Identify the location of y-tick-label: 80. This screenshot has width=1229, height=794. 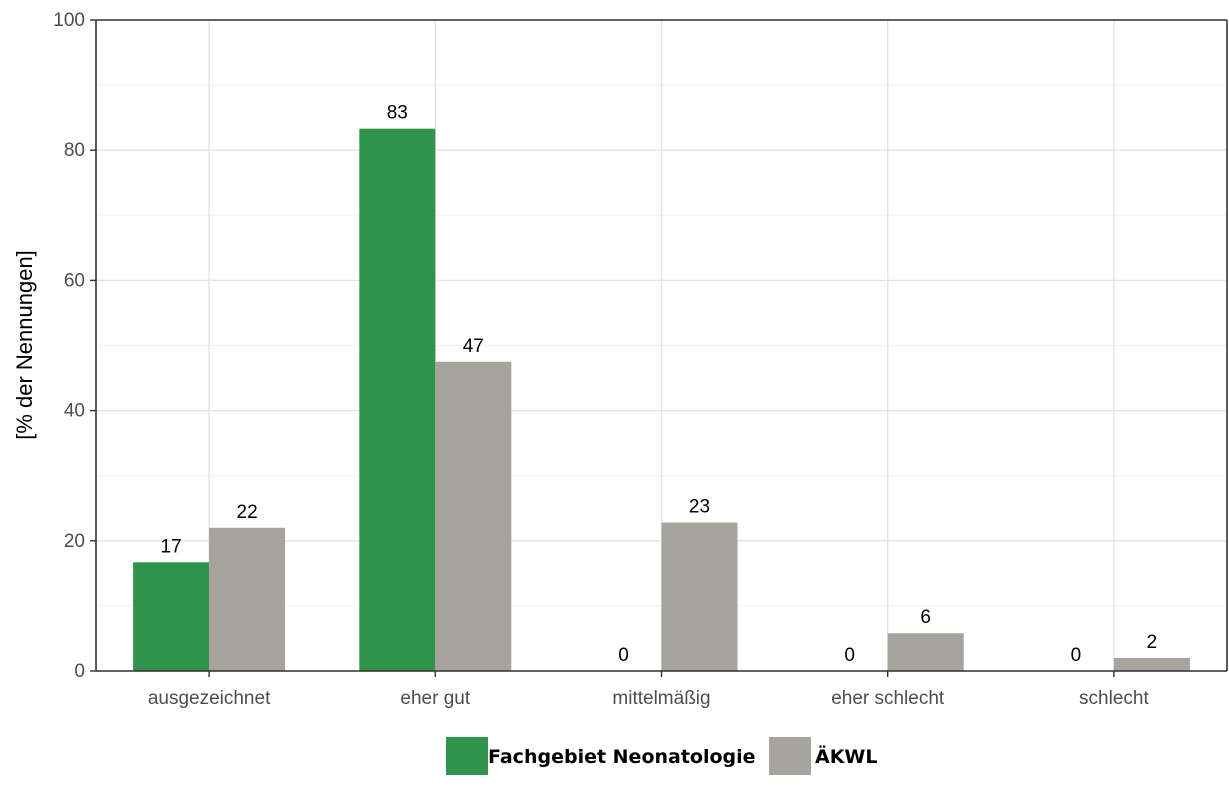
(74, 150).